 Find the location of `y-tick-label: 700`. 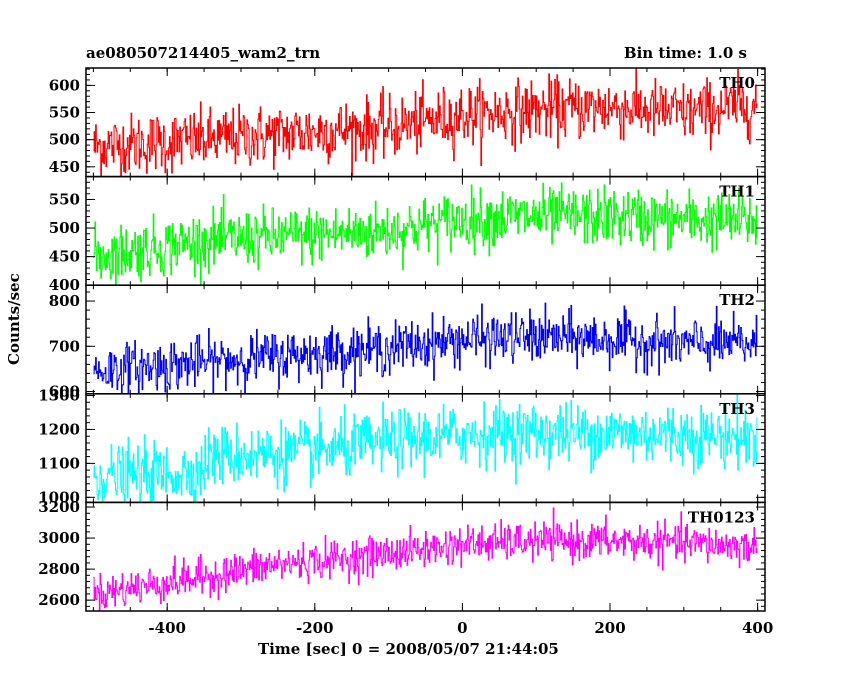

y-tick-label: 700 is located at coordinates (64, 346).